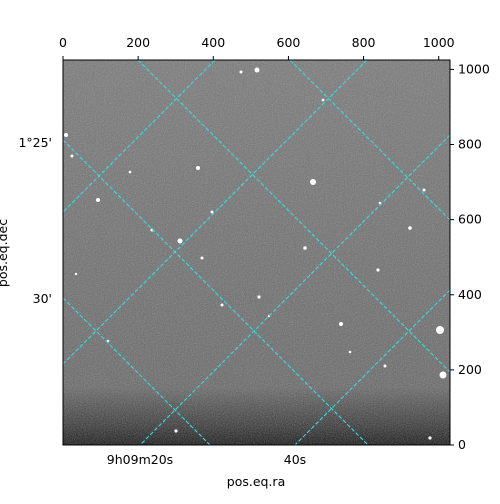 Image resolution: width=500 pixels, height=504 pixels. I want to click on x-tick-label: 400, so click(213, 42).